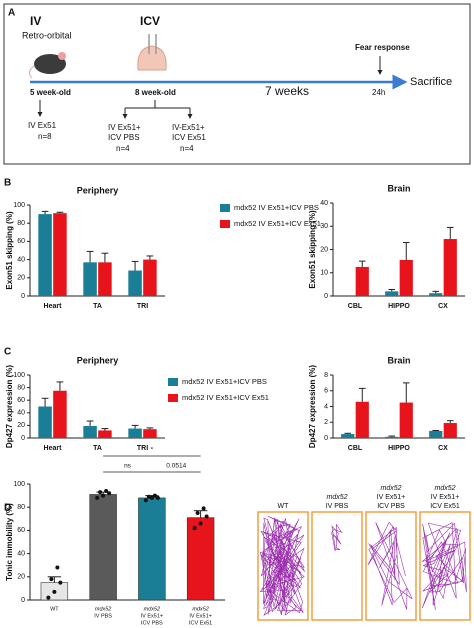 The height and width of the screenshot is (628, 474). Describe the element at coordinates (54, 609) in the screenshot. I see `x-tick-label: WT` at that location.